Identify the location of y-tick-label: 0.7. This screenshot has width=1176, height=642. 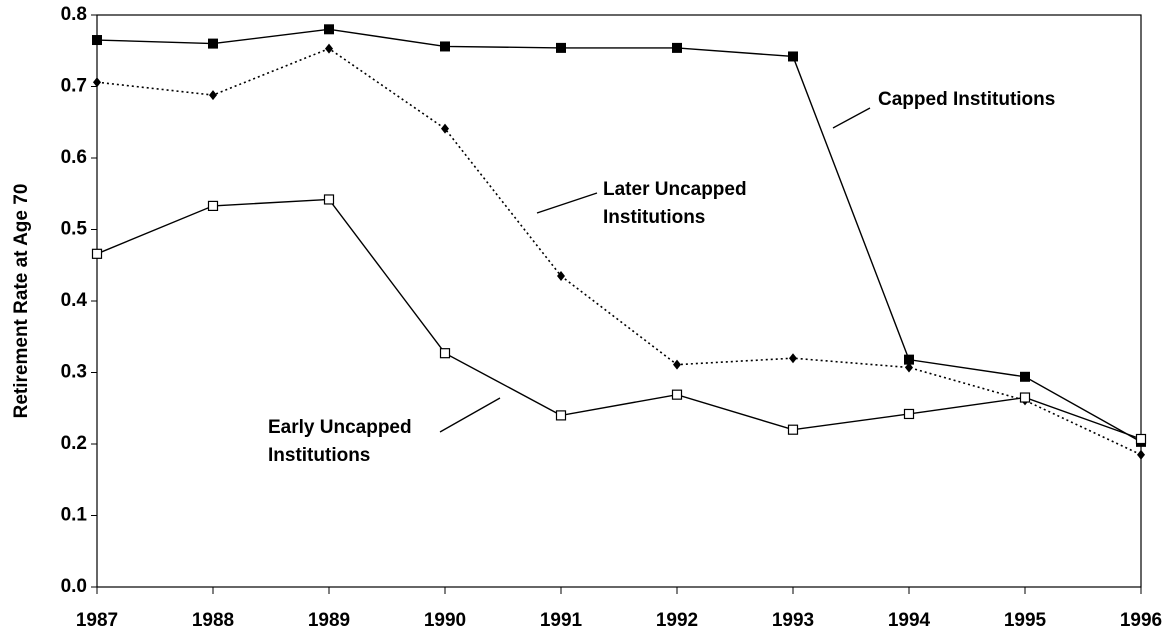
(74, 86).